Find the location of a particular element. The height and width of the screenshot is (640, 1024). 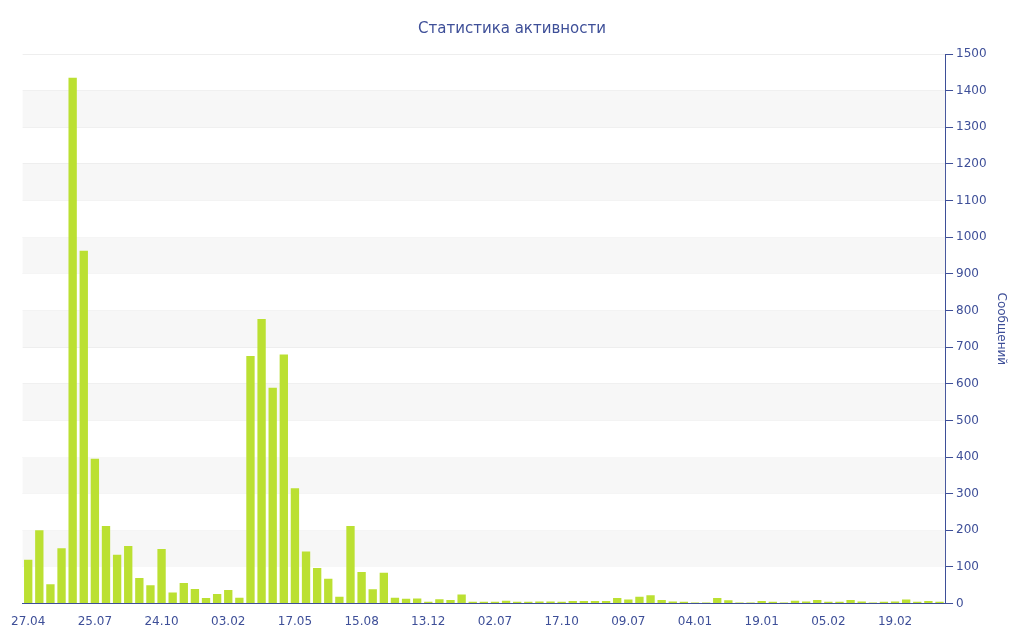

x-tick-label: 19.02 is located at coordinates (895, 620).